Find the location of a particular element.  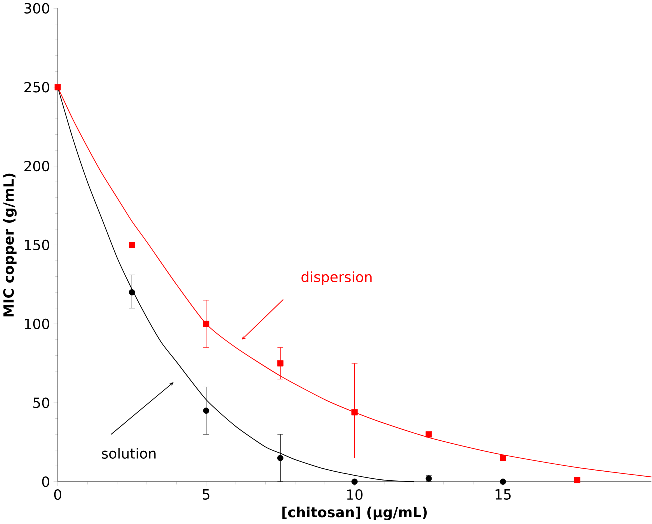

y-tick-label: 50 is located at coordinates (42, 403).